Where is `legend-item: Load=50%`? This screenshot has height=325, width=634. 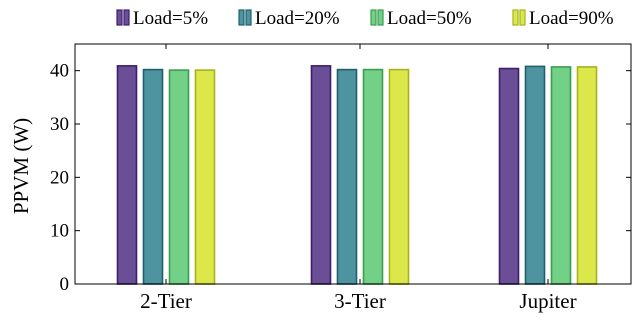
legend-item: Load=50% is located at coordinates (421, 18).